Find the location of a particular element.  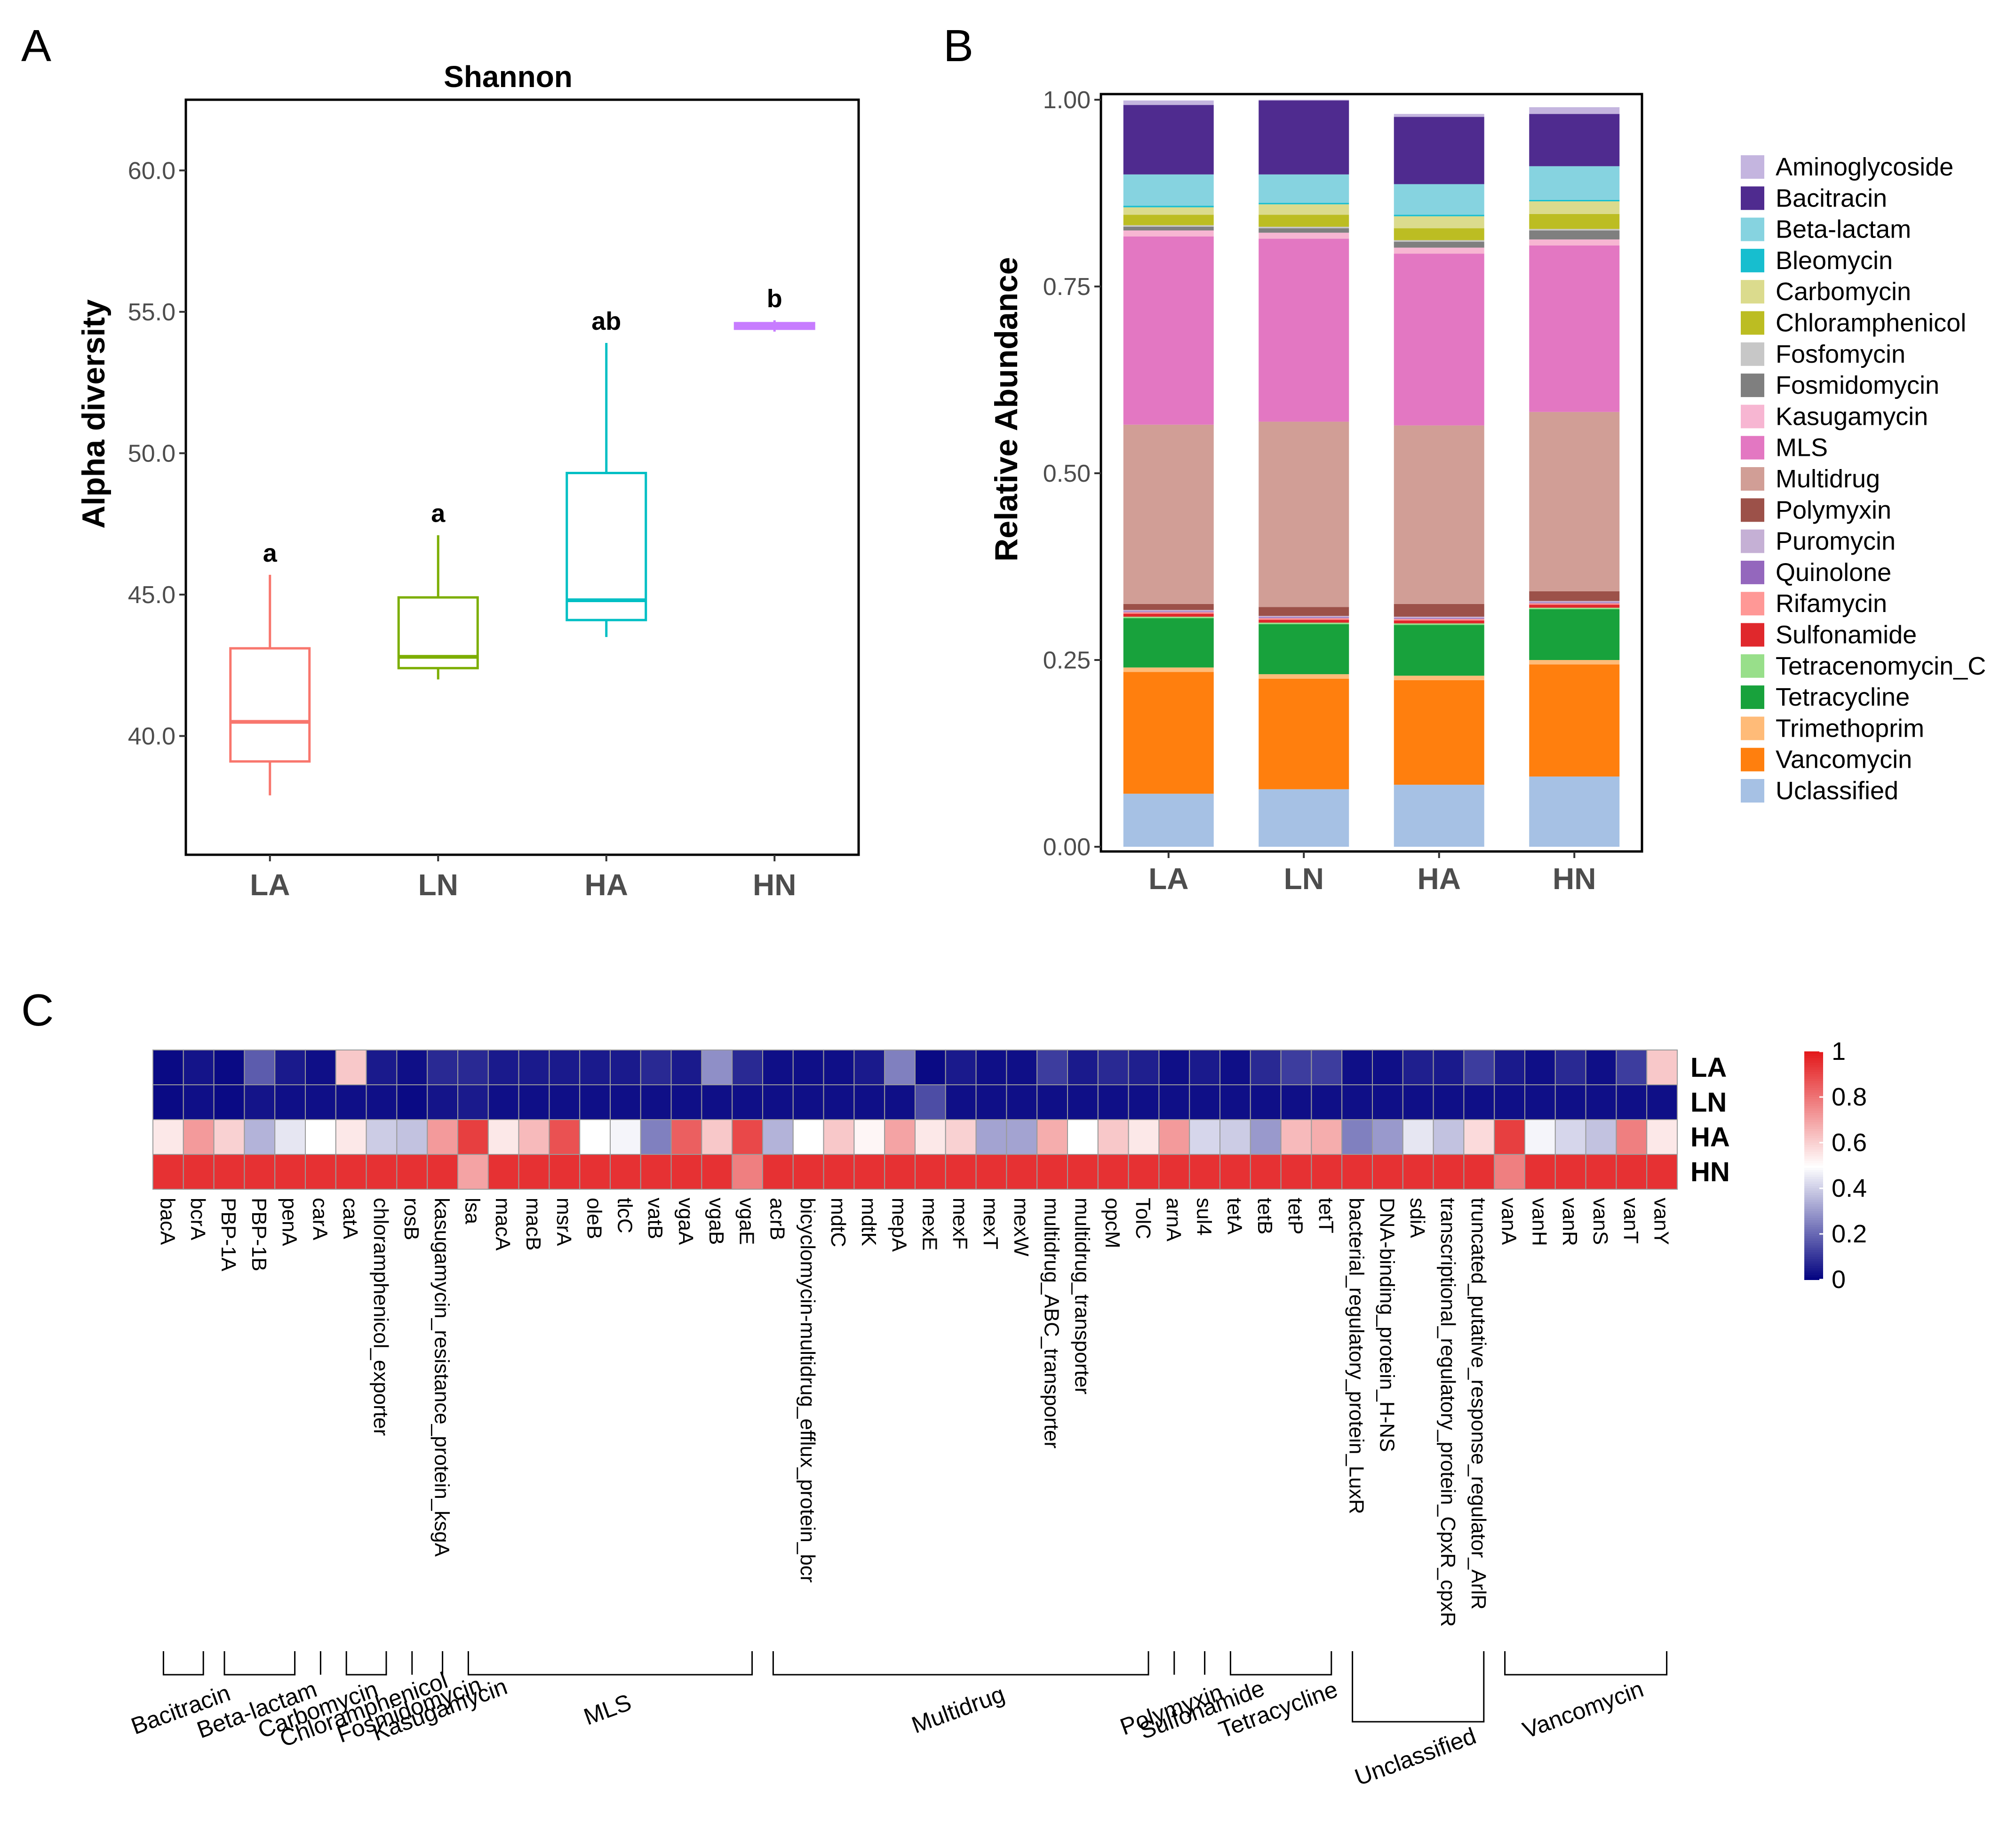

heat-column-label: vgaA is located at coordinates (685, 1221).